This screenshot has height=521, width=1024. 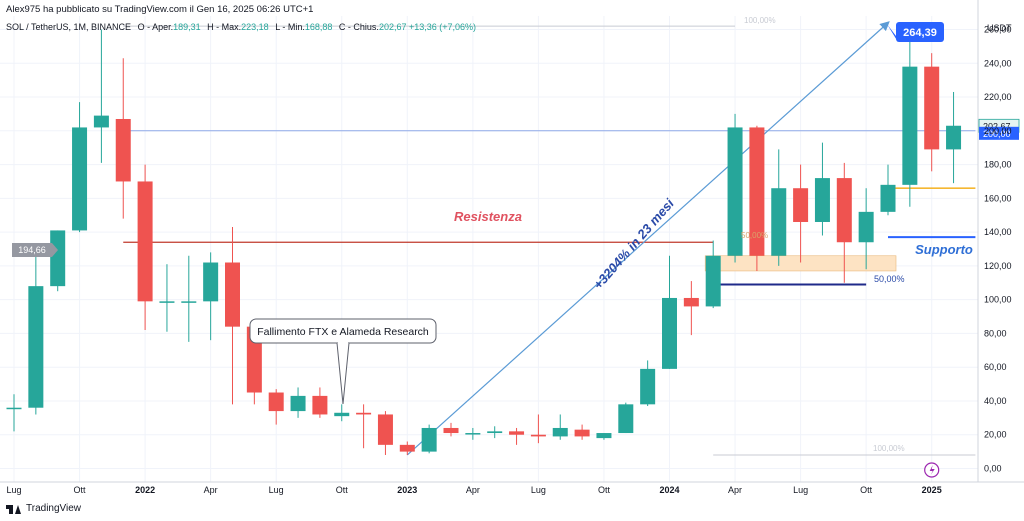 I want to click on tradingview-logo-icon, so click(x=14, y=509).